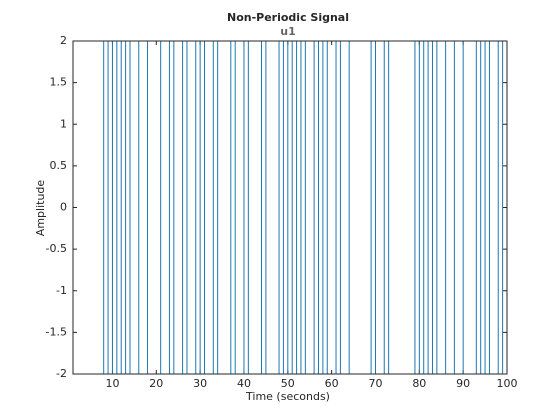  What do you see at coordinates (419, 383) in the screenshot?
I see `x-tick-label: 80` at bounding box center [419, 383].